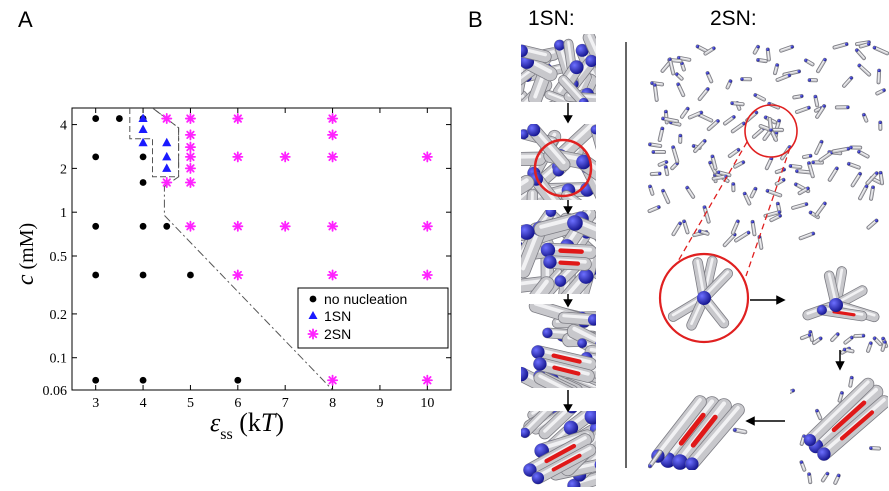 This screenshot has width=889, height=491. I want to click on y-tick-label: 2, so click(63, 169).